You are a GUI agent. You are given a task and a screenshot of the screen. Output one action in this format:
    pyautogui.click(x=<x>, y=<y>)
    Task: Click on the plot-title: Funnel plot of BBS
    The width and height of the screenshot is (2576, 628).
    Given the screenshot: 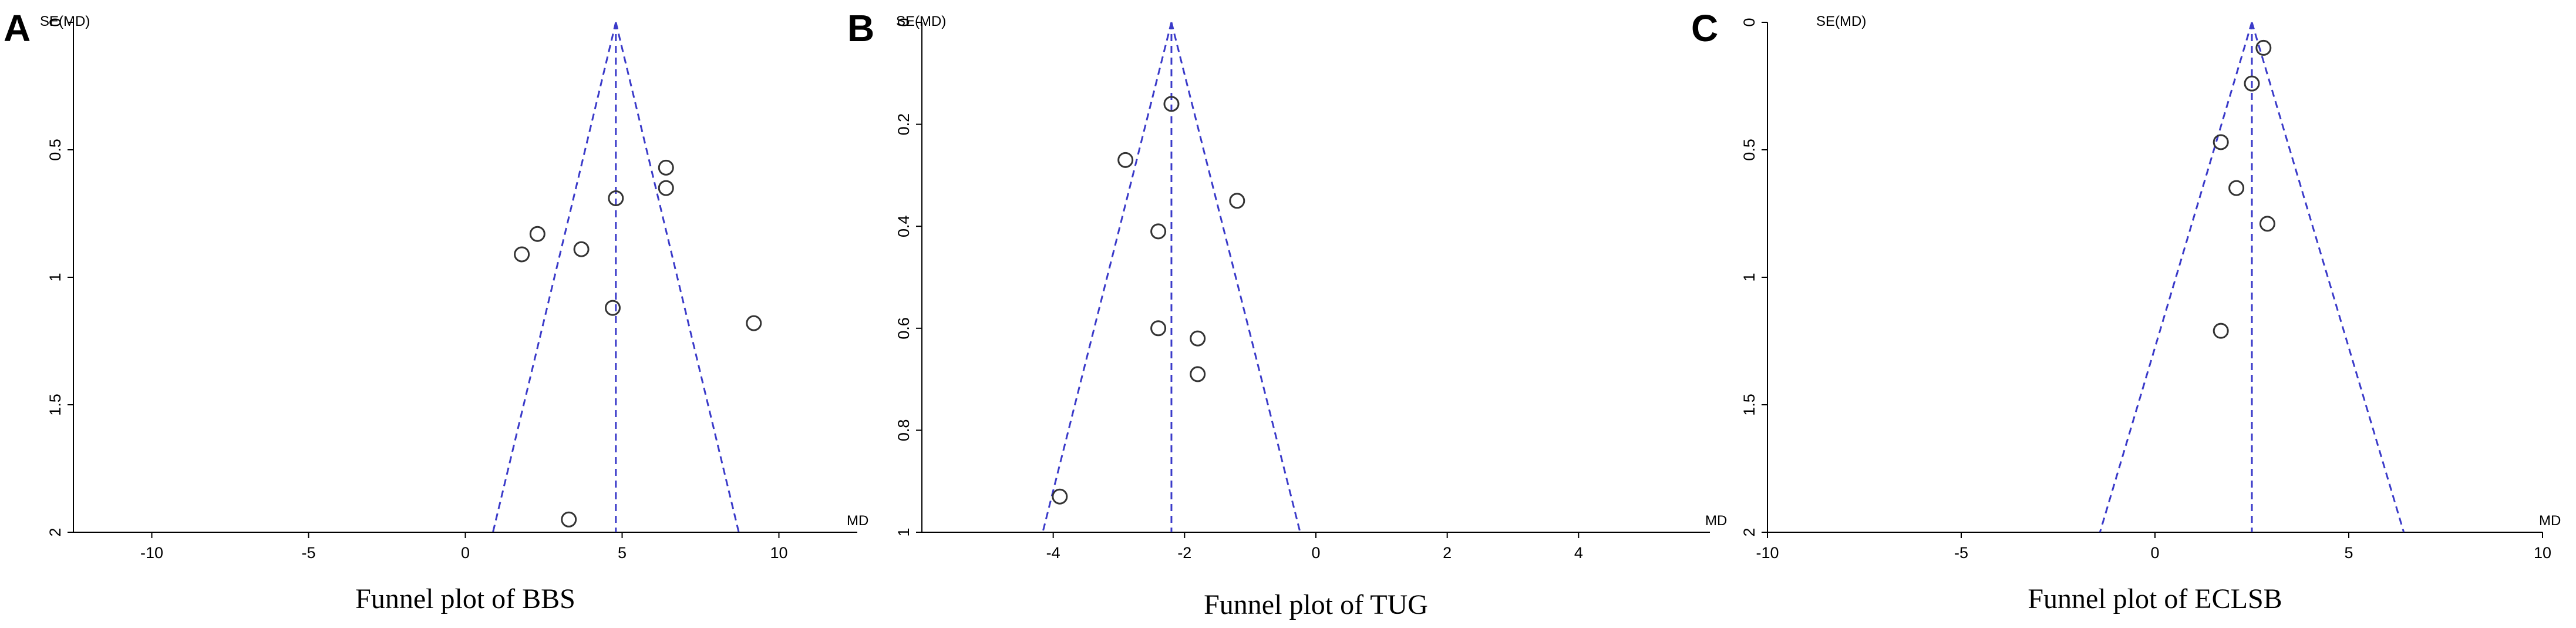 What is the action you would take?
    pyautogui.click(x=465, y=598)
    